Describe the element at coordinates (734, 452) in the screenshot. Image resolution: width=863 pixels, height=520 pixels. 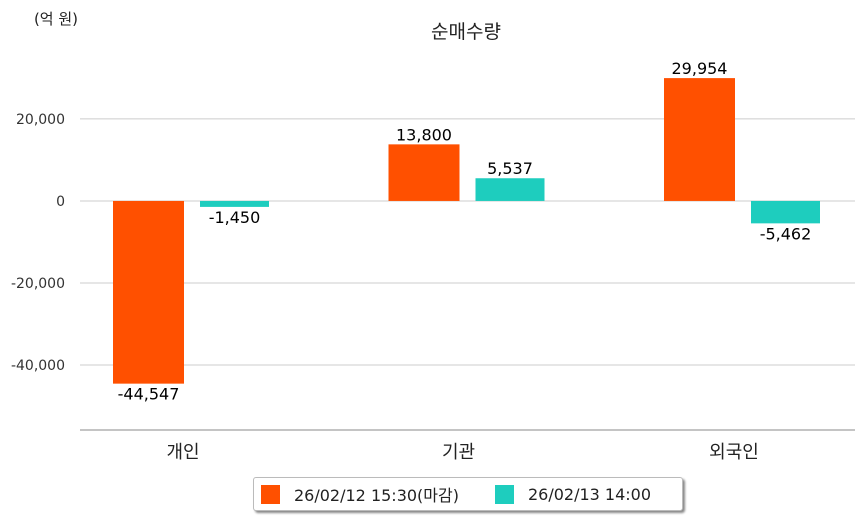
I see `x-tick-label: 외국인` at that location.